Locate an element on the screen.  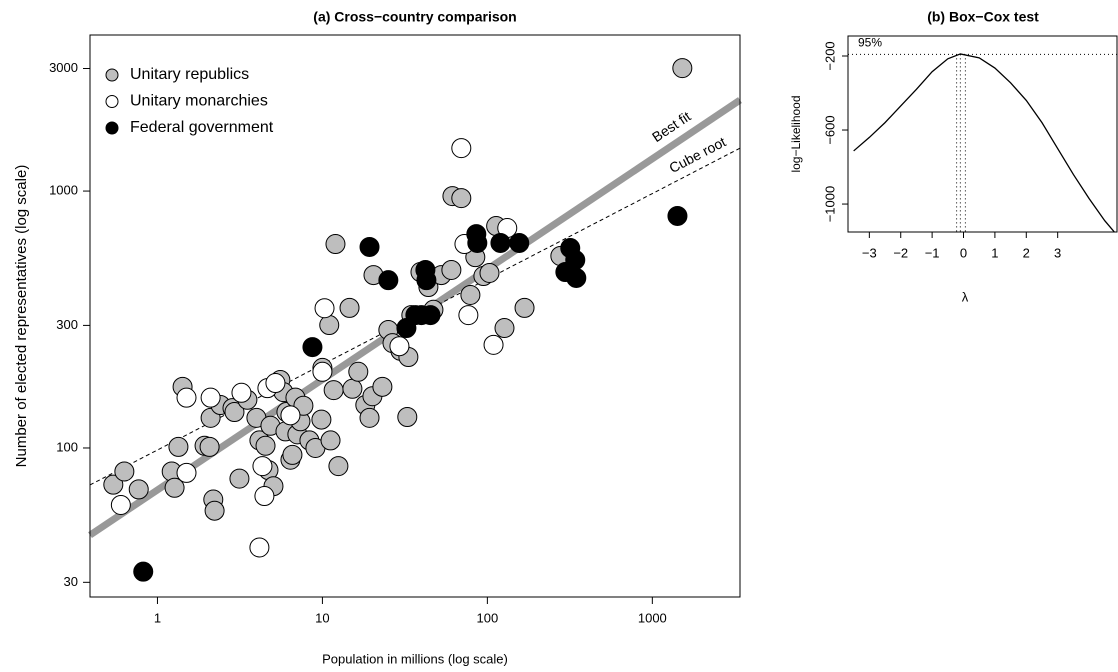
x-tick-label: 2 is located at coordinates (1026, 252).